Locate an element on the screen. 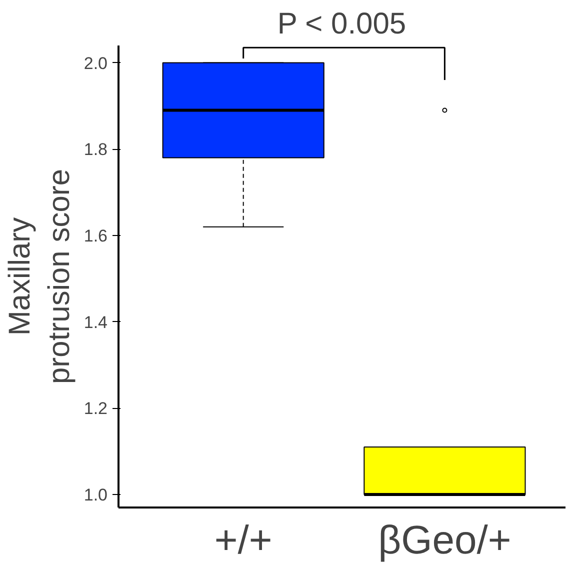 The image size is (578, 572). text: P < 0.005 is located at coordinates (341, 24).